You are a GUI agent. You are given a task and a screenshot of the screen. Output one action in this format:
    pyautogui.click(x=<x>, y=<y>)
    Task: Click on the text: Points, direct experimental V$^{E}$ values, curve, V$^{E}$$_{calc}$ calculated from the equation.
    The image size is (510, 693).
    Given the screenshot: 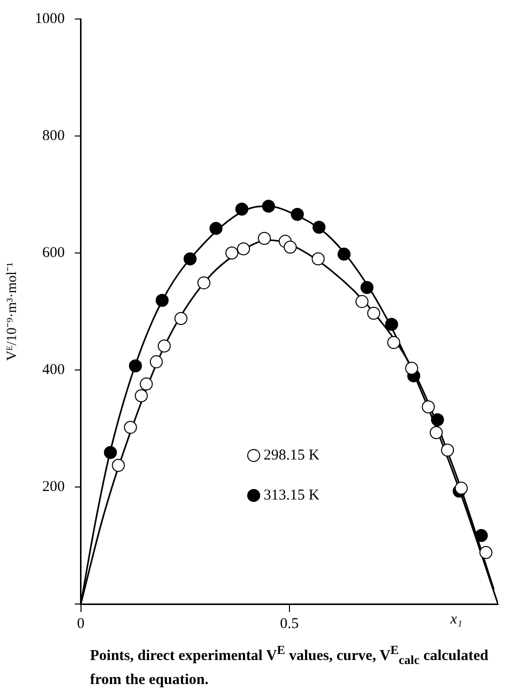 What is the action you would take?
    pyautogui.click(x=289, y=665)
    